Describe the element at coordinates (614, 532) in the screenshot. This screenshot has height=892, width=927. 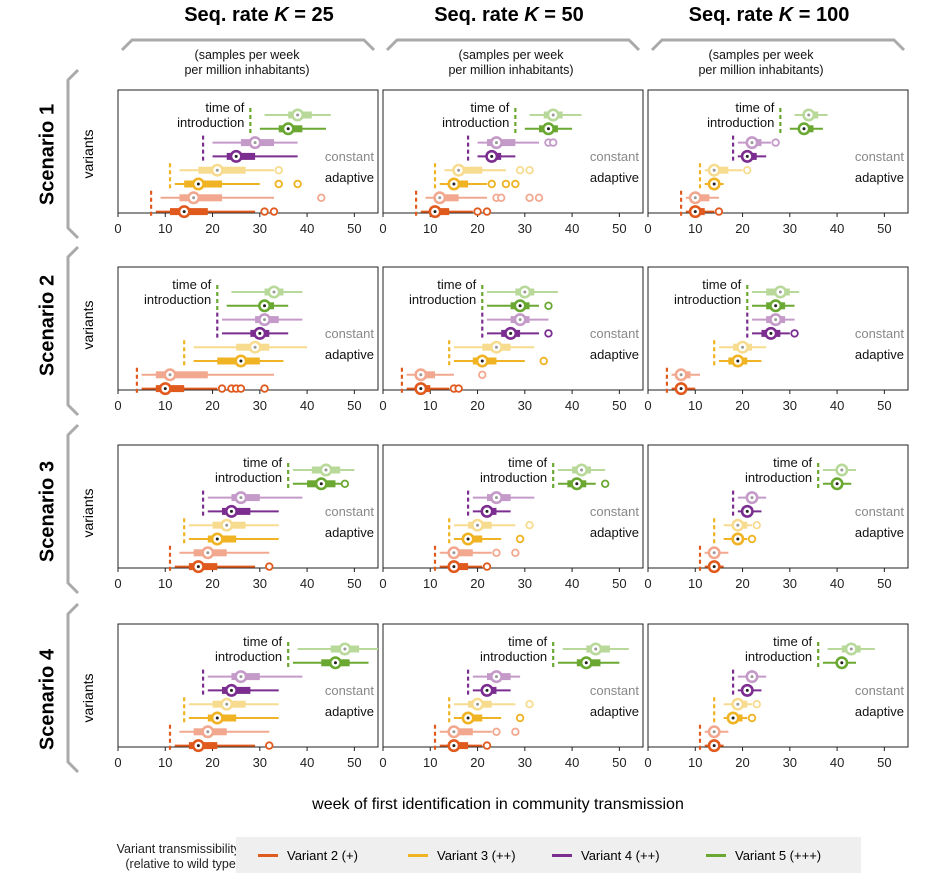
I see `adaptive-label: adaptive` at that location.